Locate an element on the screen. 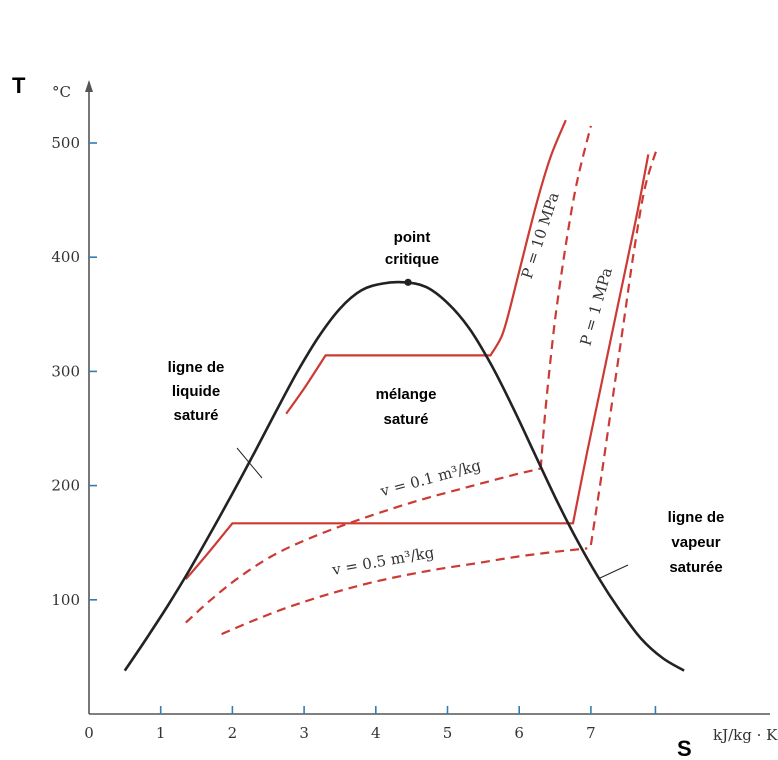  x-tick-label: 2 is located at coordinates (233, 733).